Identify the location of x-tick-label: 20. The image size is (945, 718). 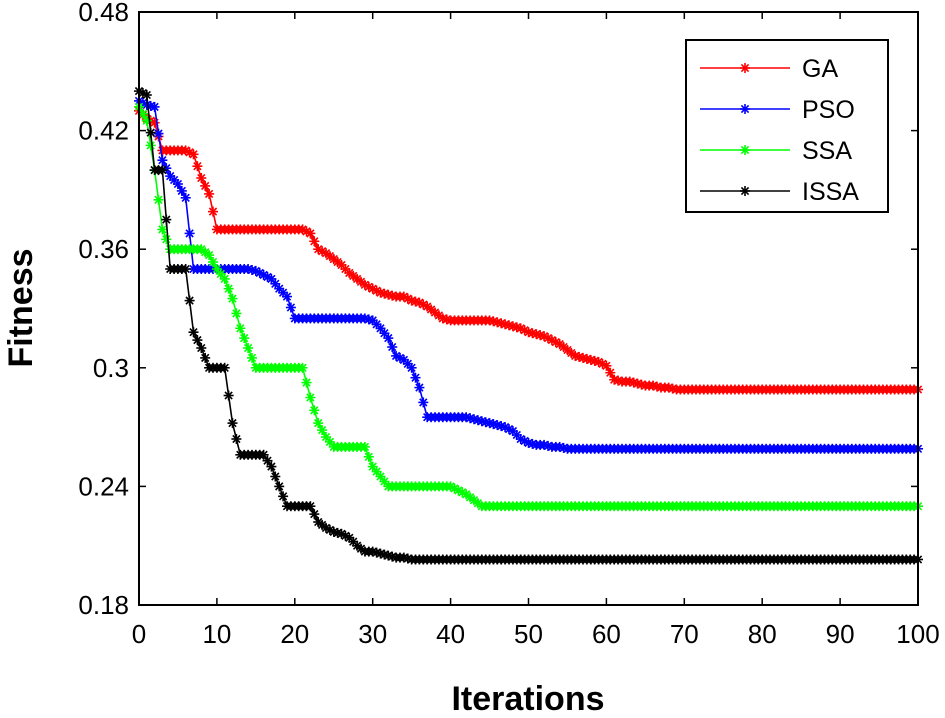
(294, 634).